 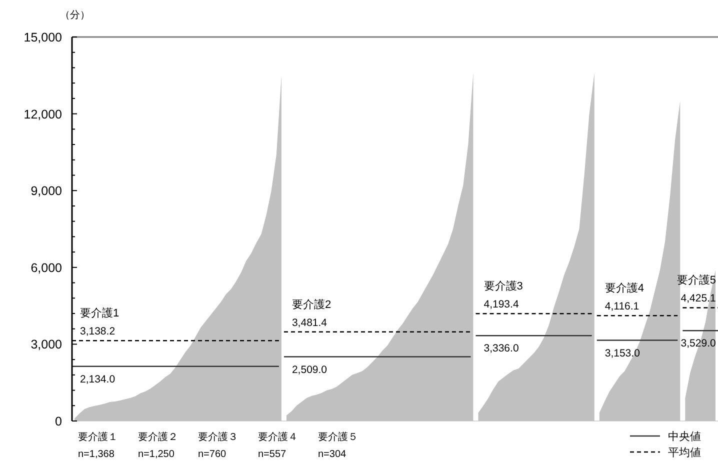 I want to click on text: 要介護３, so click(x=218, y=437).